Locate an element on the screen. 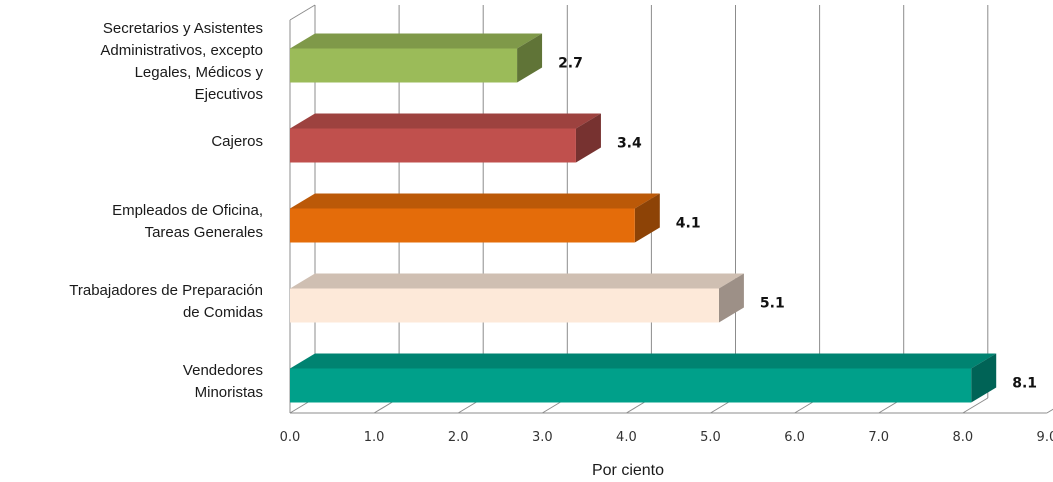  x-tick-label: 0.0 is located at coordinates (290, 437).